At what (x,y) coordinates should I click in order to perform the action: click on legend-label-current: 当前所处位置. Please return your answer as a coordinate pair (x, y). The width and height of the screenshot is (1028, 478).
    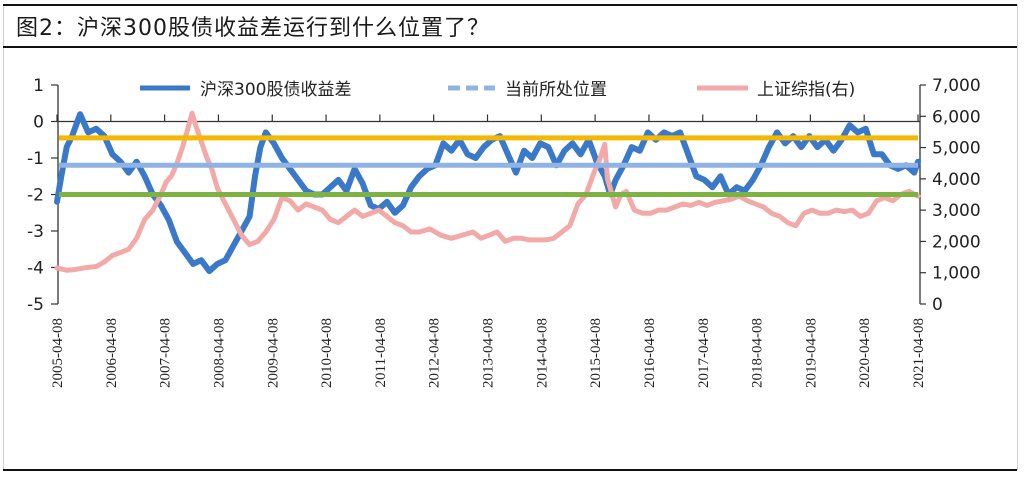
    Looking at the image, I should click on (556, 90).